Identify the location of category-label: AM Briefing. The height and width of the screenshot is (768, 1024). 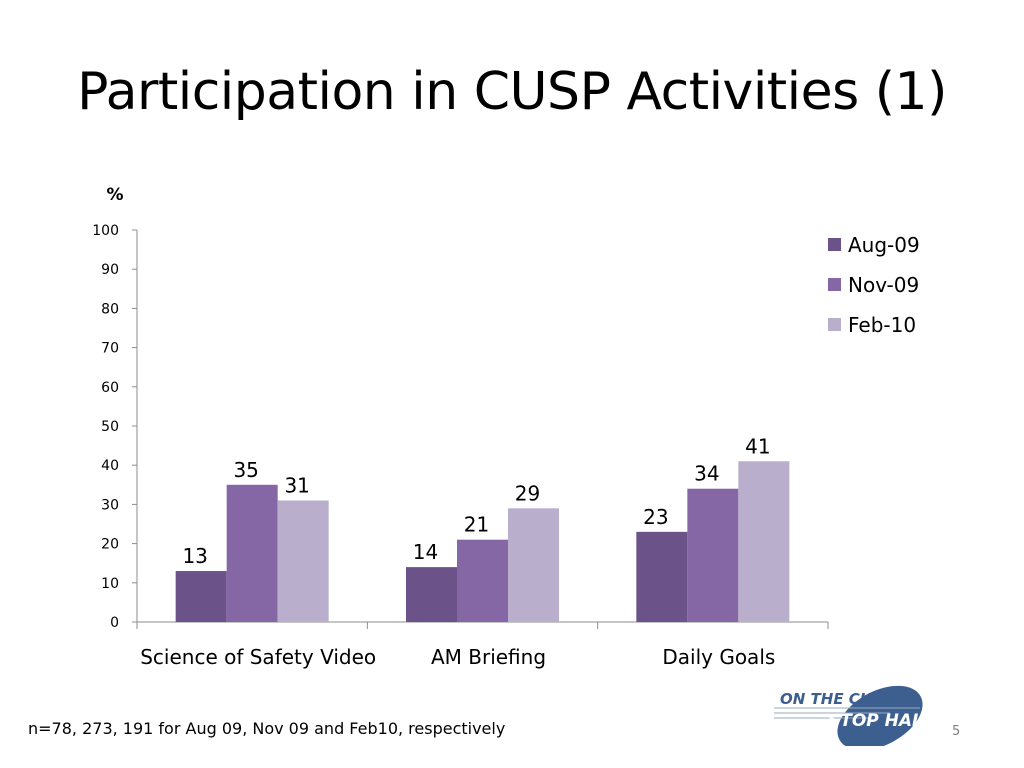
(488, 657).